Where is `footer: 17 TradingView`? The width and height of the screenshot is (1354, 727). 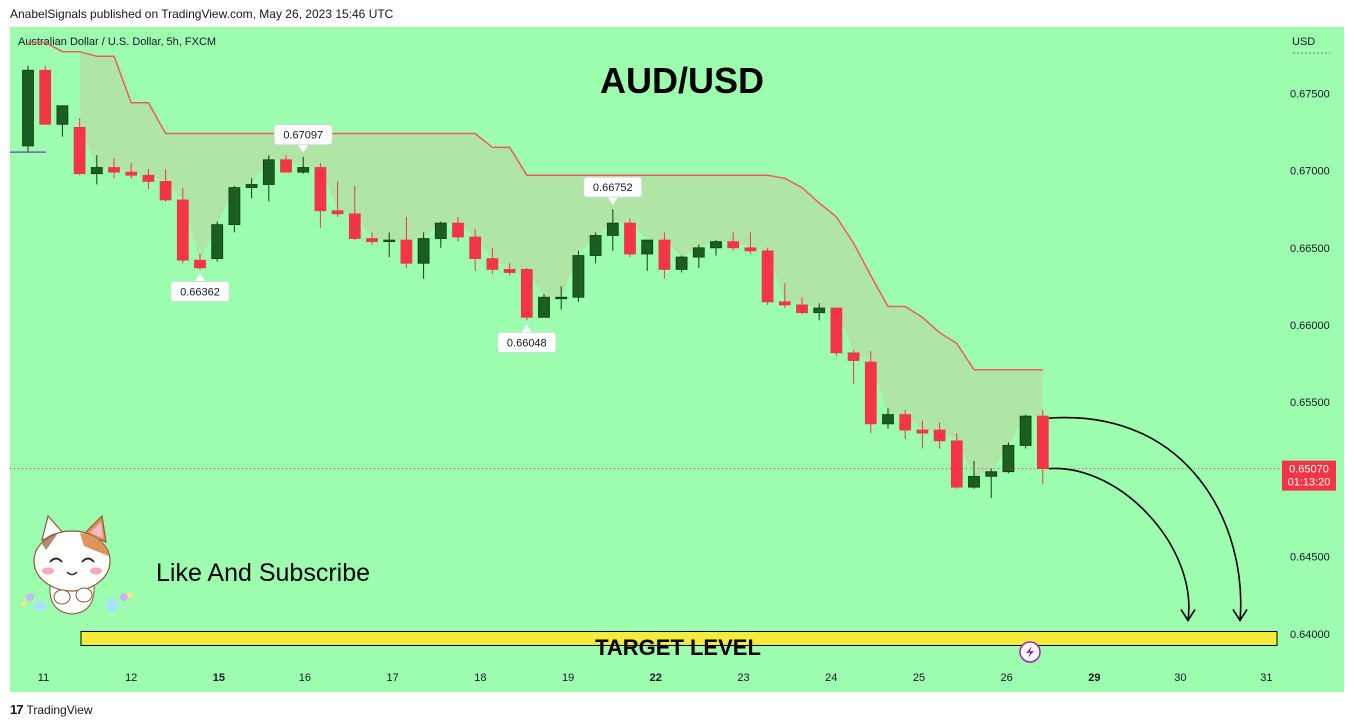 footer: 17 TradingView is located at coordinates (51, 709).